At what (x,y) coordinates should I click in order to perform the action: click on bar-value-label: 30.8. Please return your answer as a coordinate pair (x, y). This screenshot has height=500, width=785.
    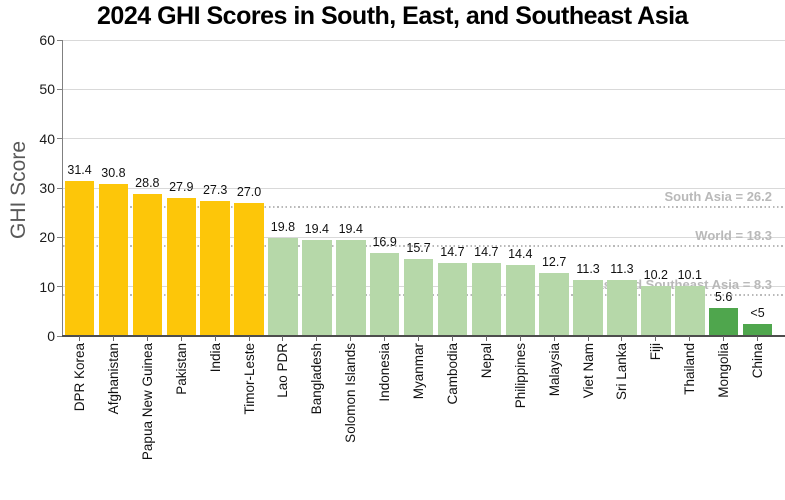
    Looking at the image, I should click on (113, 173).